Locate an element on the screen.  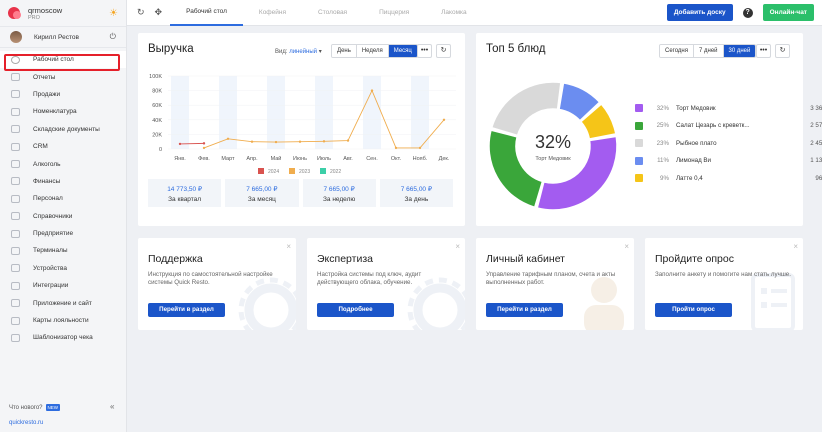
sidebar-item-label: Рабочий стол is located at coordinates (53, 60).